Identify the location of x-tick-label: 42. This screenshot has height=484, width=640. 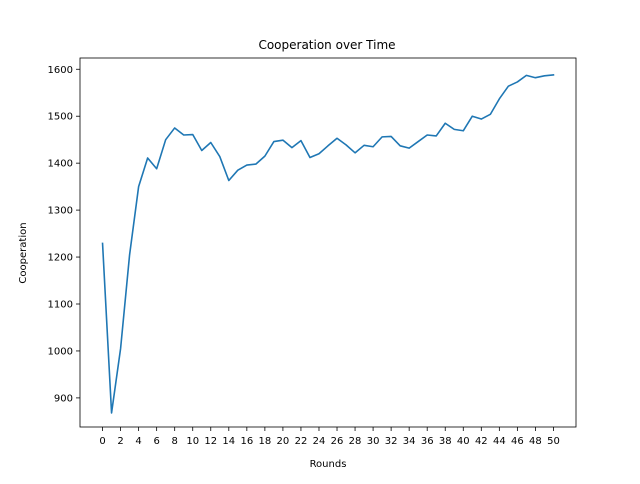
(481, 441).